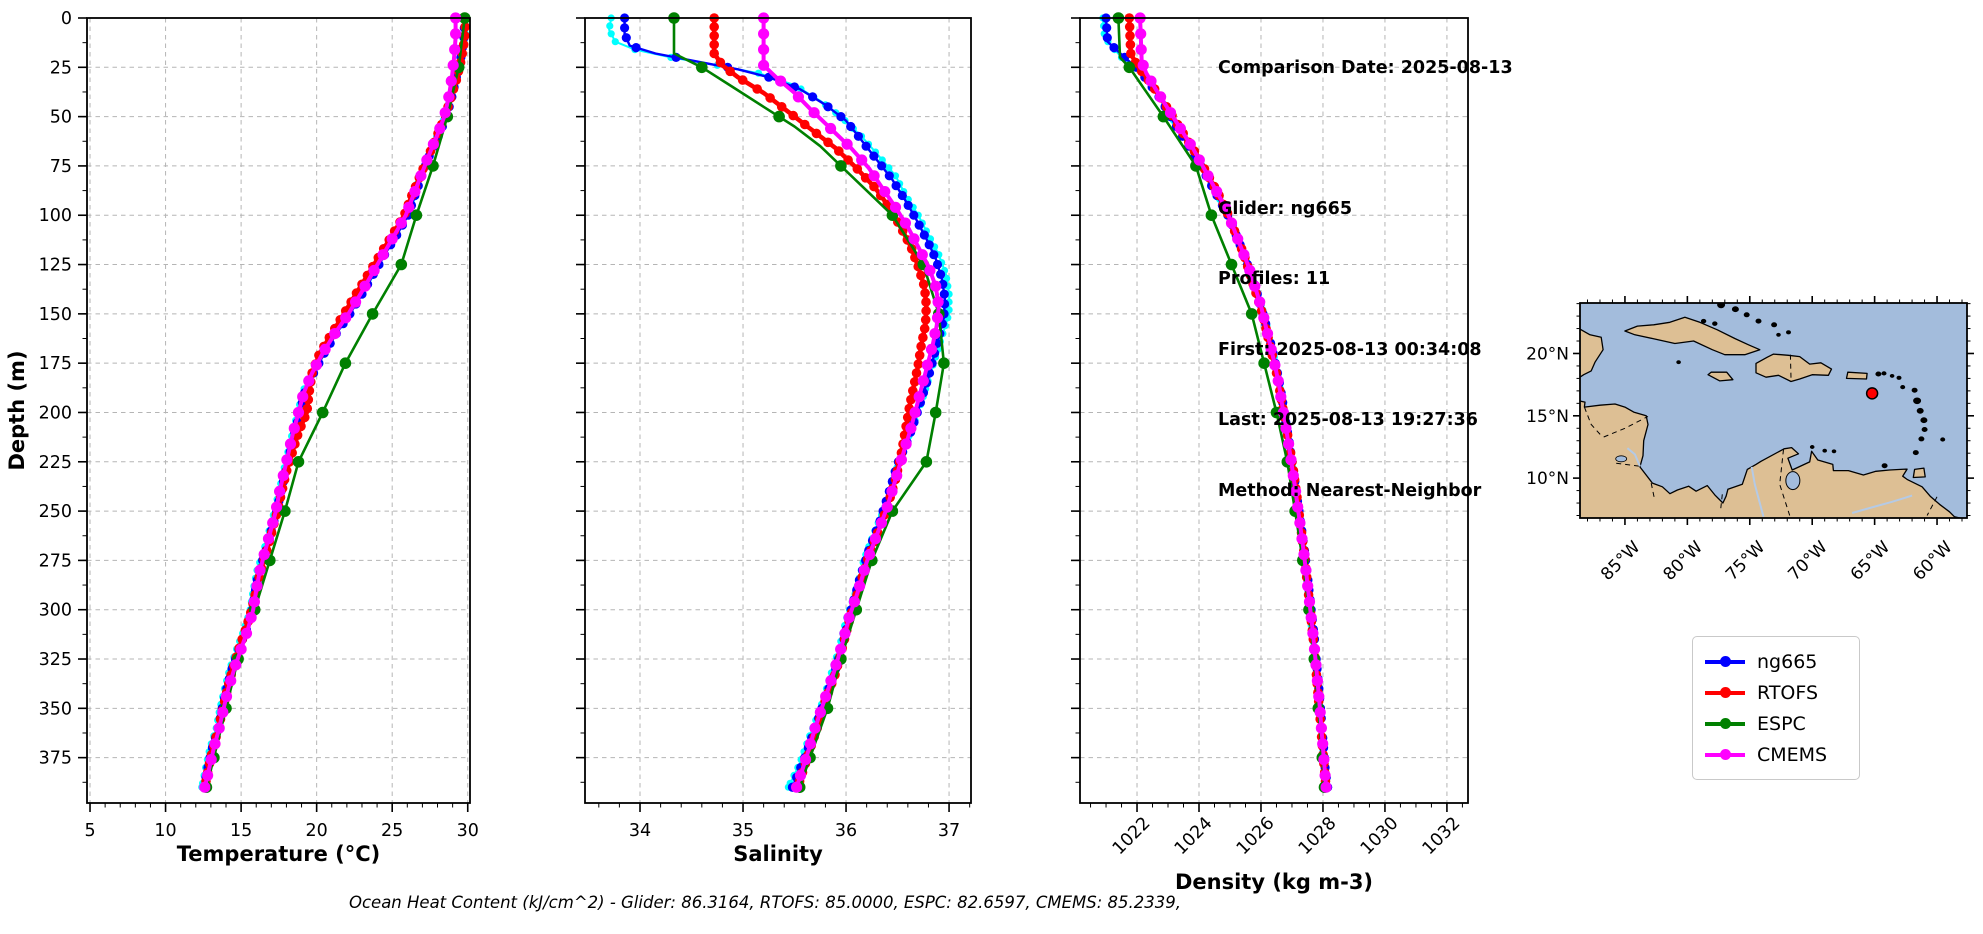 This screenshot has width=1983, height=934. What do you see at coordinates (1380, 836) in the screenshot?
I see `x-tick-label: 1030` at bounding box center [1380, 836].